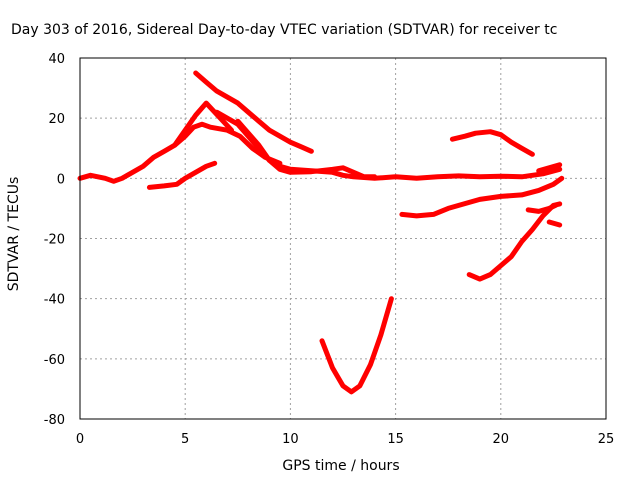  I want to click on x-axis-label: GPS time / hours, so click(340, 466).